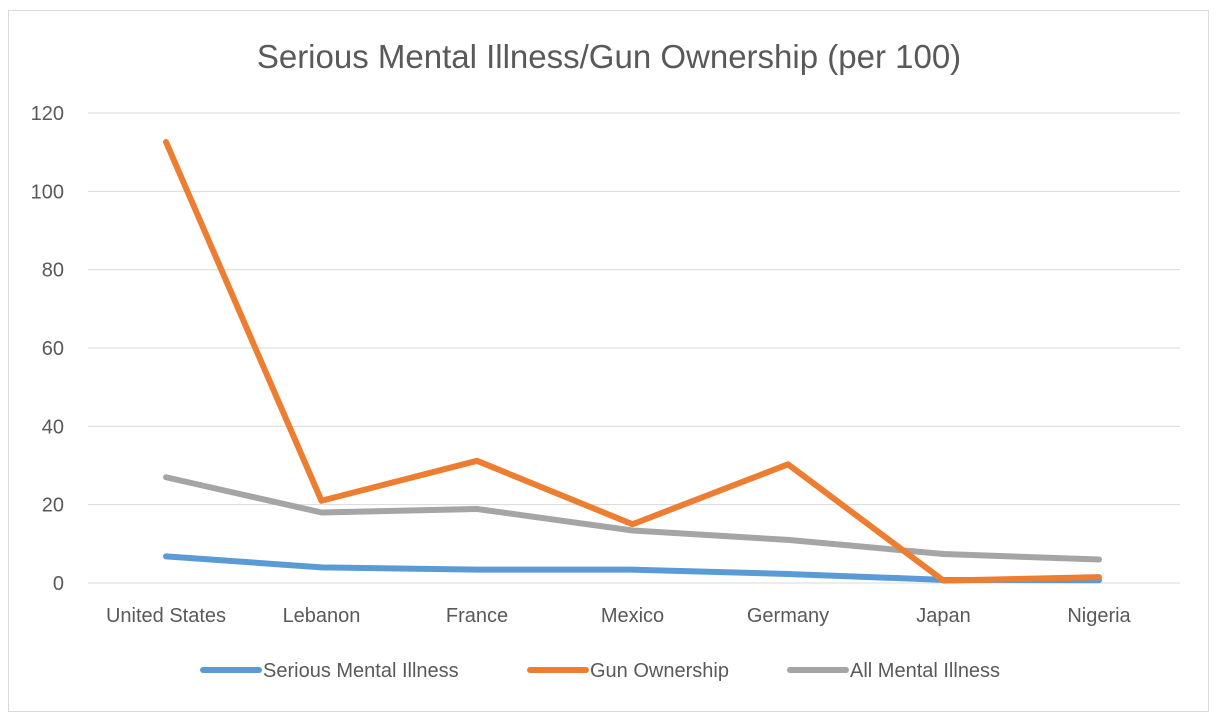 This screenshot has height=722, width=1231. Describe the element at coordinates (47, 114) in the screenshot. I see `y-tick-label: 120` at that location.